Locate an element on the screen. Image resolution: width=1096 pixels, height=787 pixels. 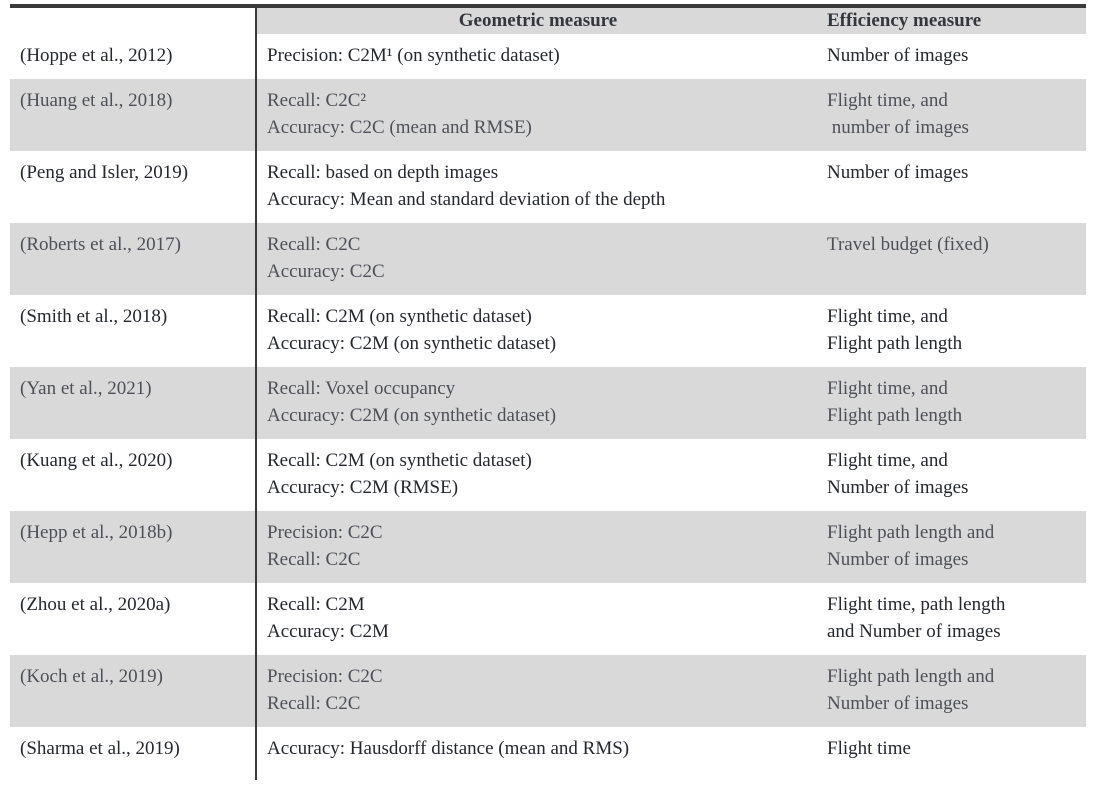
cell-line: Flight time, path length is located at coordinates (916, 604).